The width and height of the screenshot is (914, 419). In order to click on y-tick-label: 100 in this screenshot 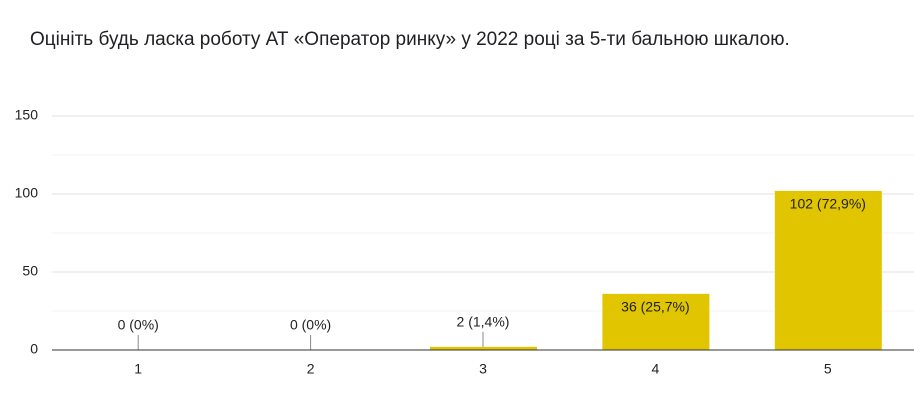, I will do `click(27, 193)`.